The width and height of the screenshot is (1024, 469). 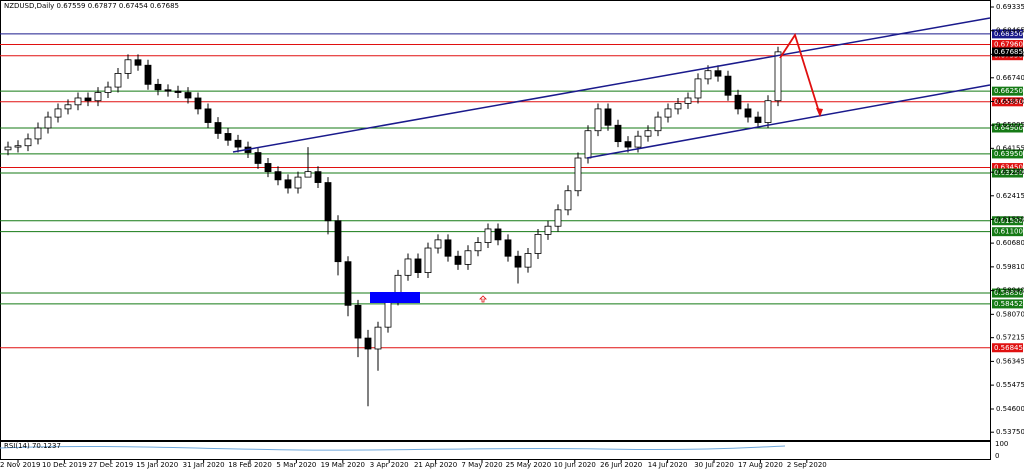 What do you see at coordinates (1010, 78) in the screenshot?
I see `y-tick-label: 0.66740` at bounding box center [1010, 78].